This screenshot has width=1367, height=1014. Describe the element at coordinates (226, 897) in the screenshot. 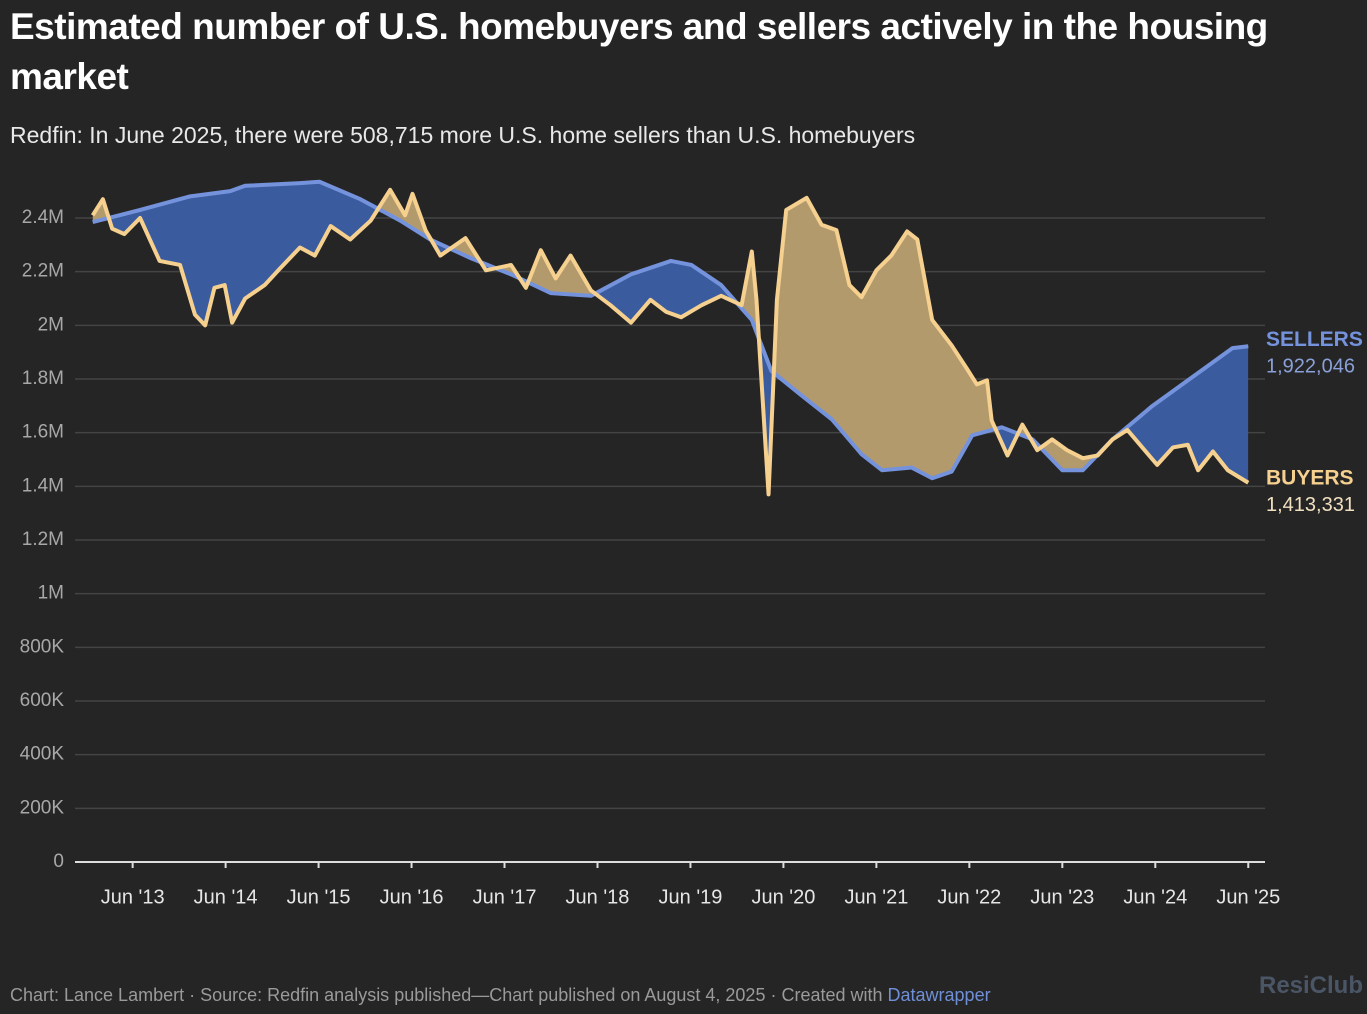

I see `x-tick-label: Jun '14` at that location.